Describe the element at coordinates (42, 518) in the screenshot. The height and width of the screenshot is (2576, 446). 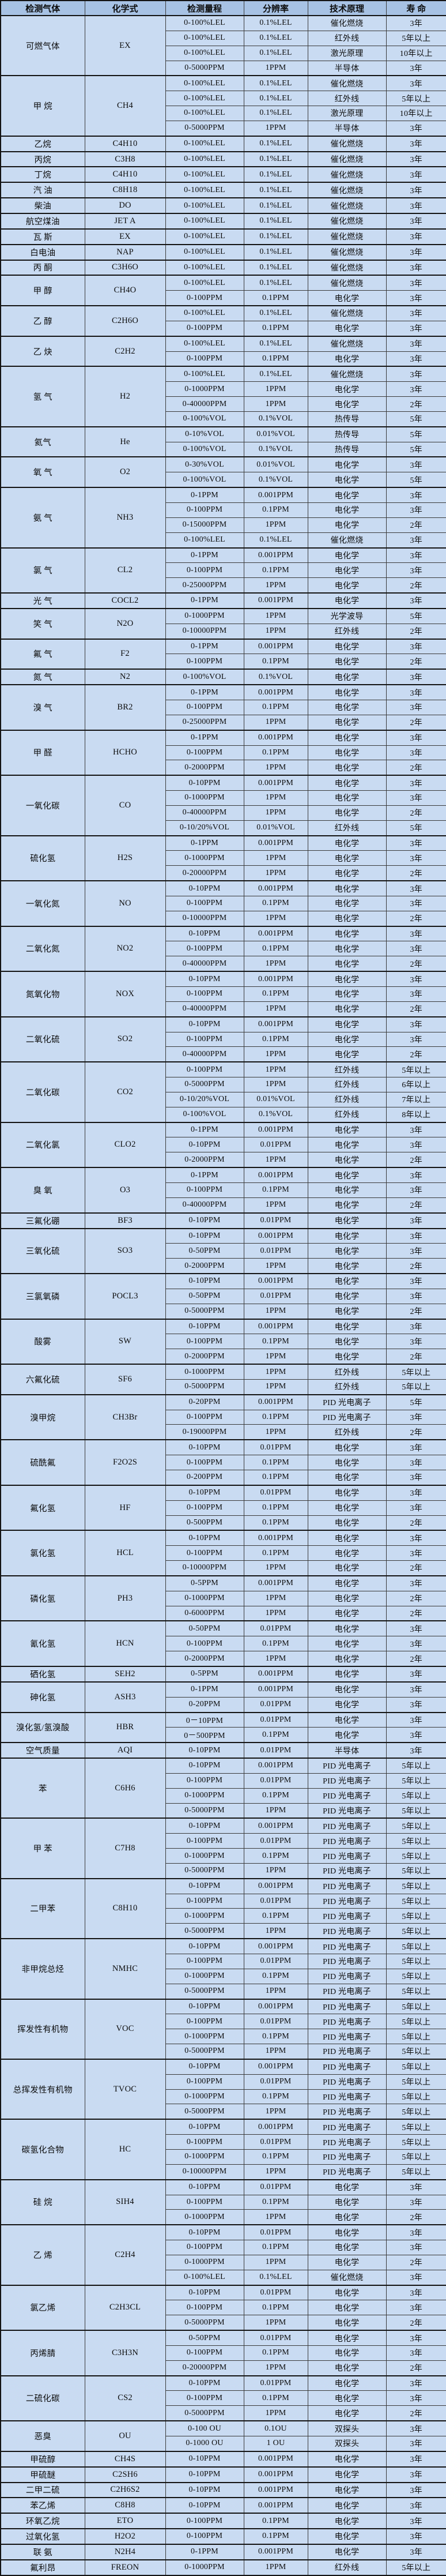
I see `gas-name-cell: 氨 气` at that location.